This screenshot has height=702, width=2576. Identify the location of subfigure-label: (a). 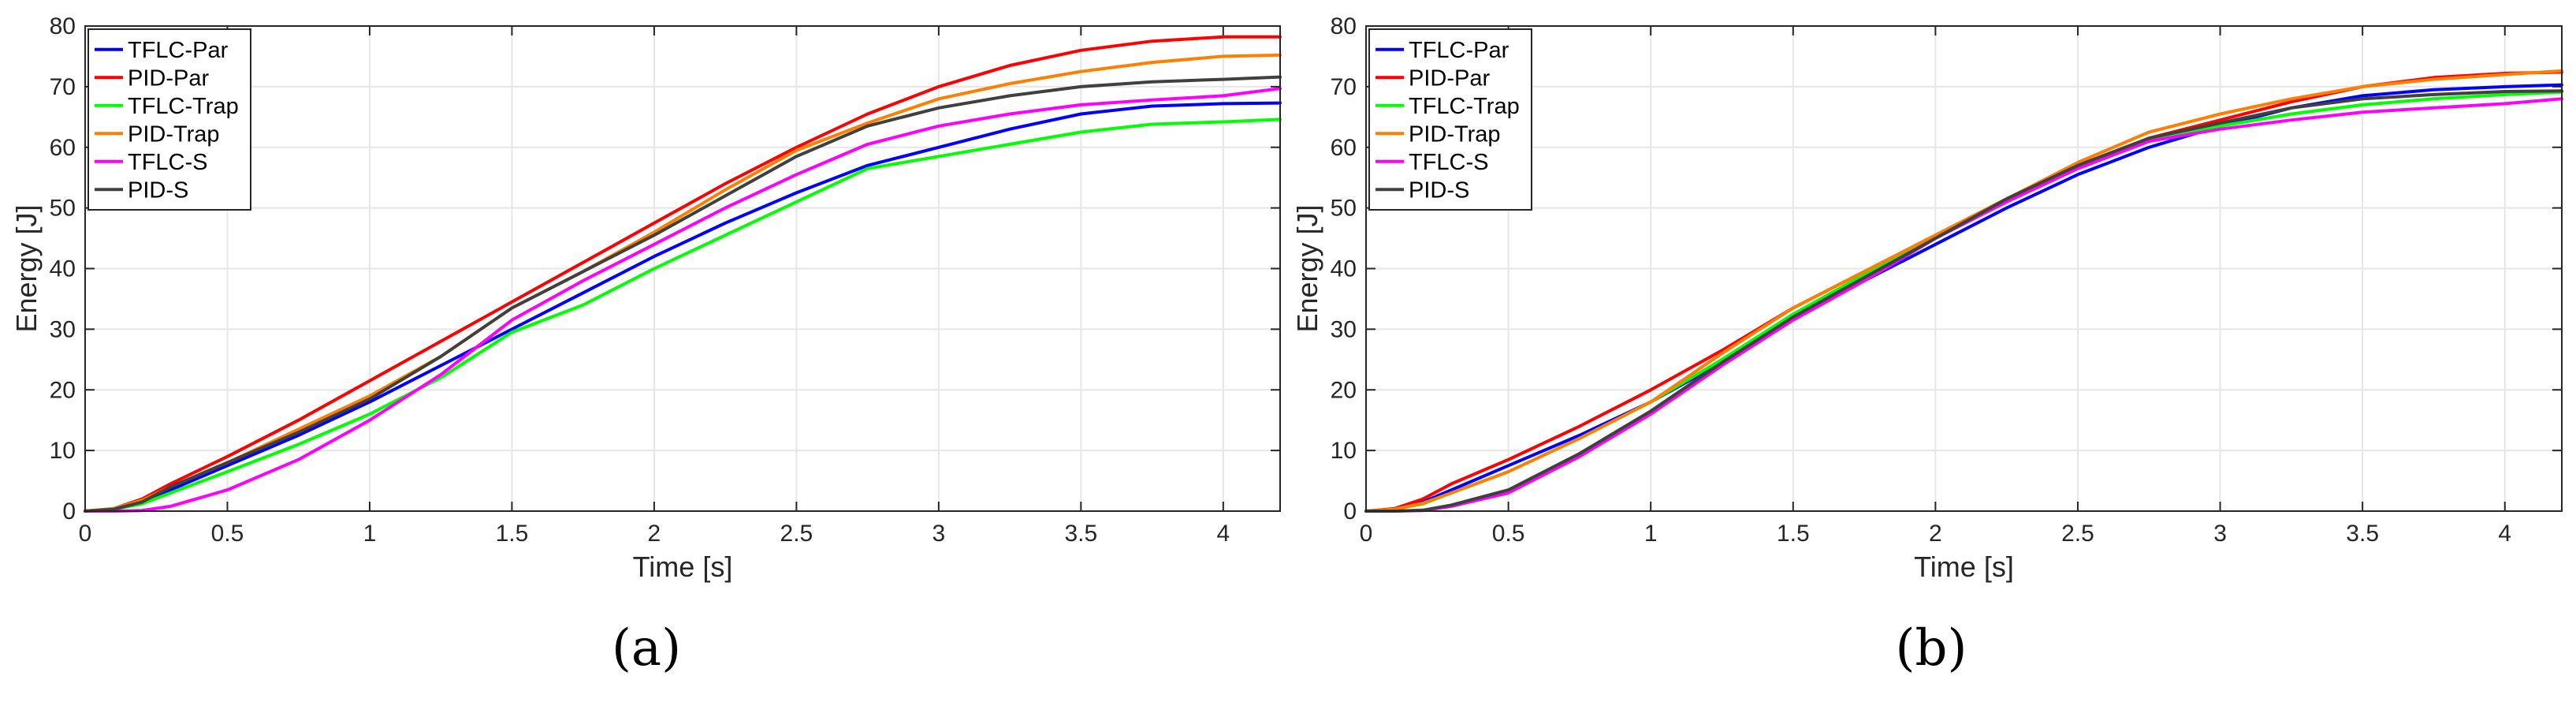
(646, 648).